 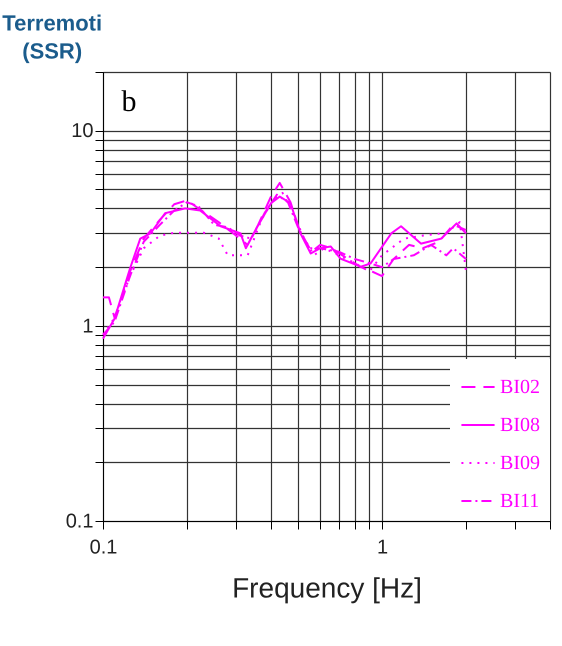 I want to click on annotation: b, so click(x=129, y=101).